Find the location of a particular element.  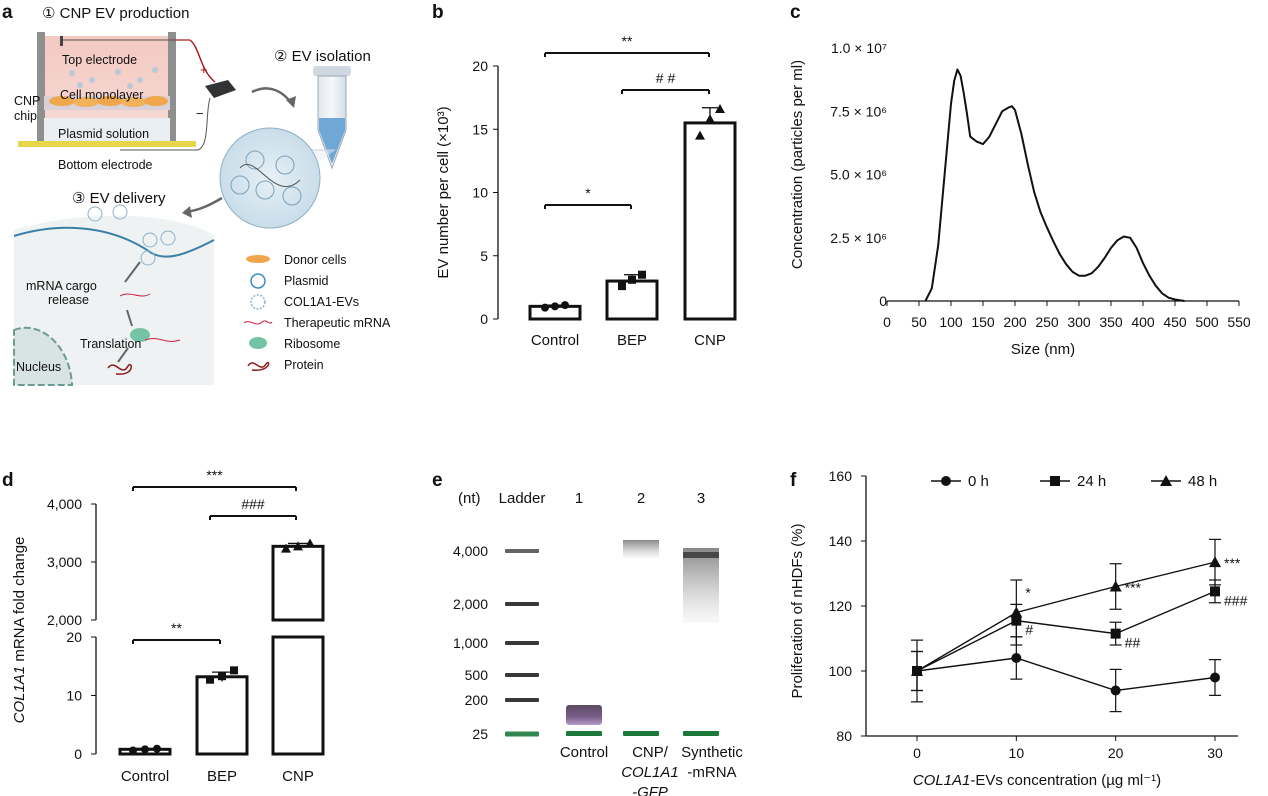

b-significance-2-label: ** is located at coordinates (627, 41).